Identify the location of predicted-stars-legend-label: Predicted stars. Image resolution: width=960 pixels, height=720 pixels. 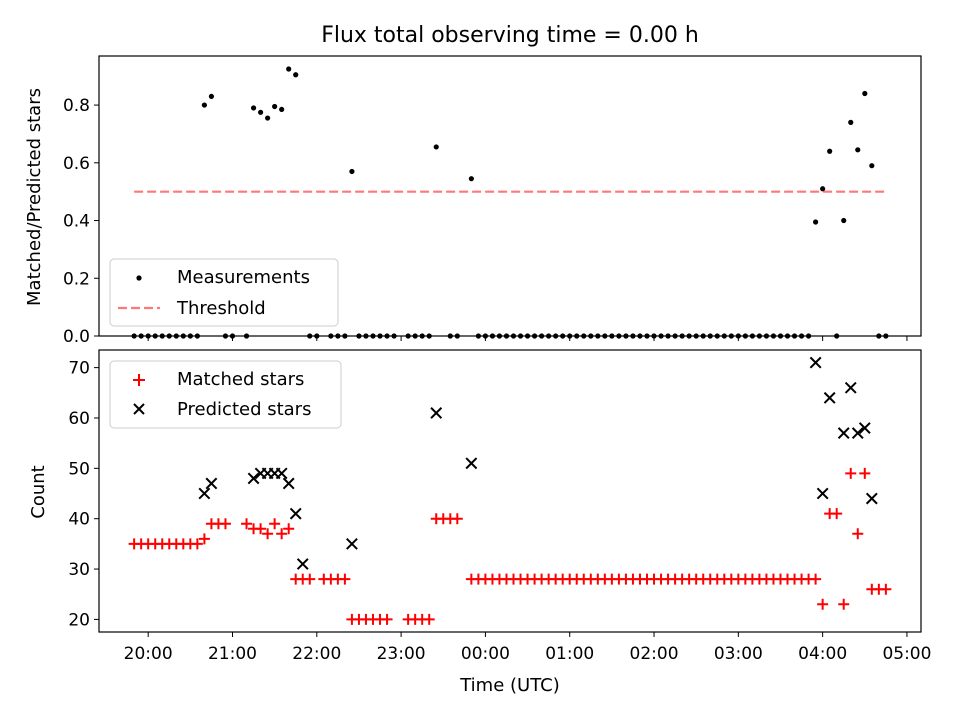
(244, 409).